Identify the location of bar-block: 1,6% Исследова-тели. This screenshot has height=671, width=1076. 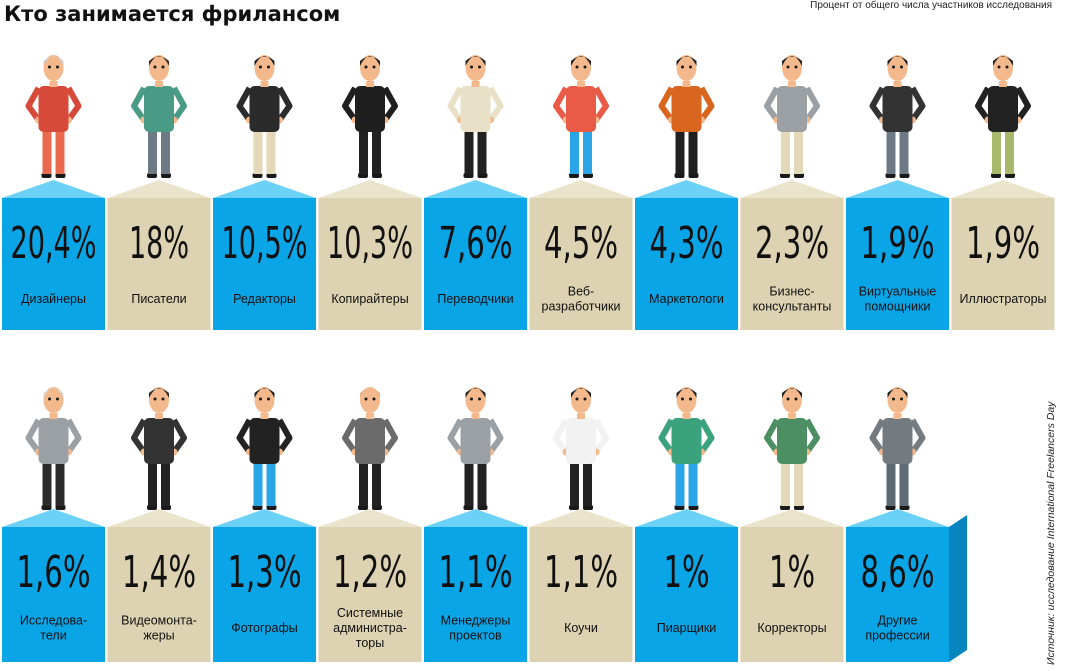
(53, 585).